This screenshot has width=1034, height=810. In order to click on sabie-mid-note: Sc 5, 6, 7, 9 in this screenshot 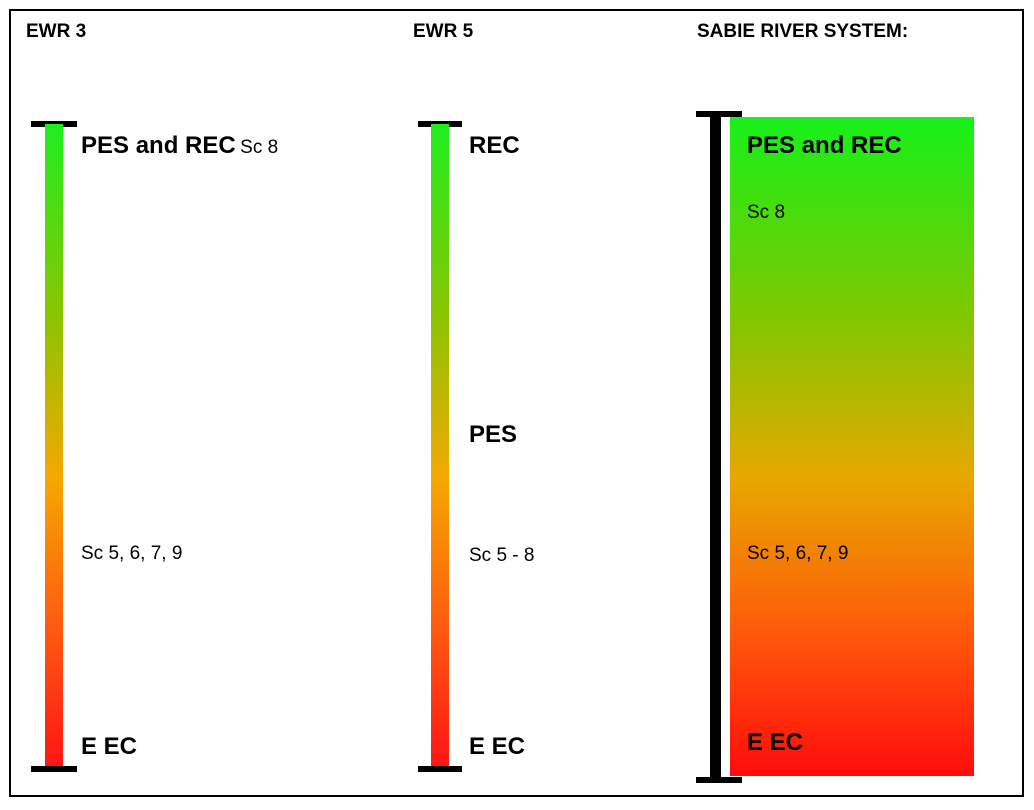, I will do `click(798, 553)`.